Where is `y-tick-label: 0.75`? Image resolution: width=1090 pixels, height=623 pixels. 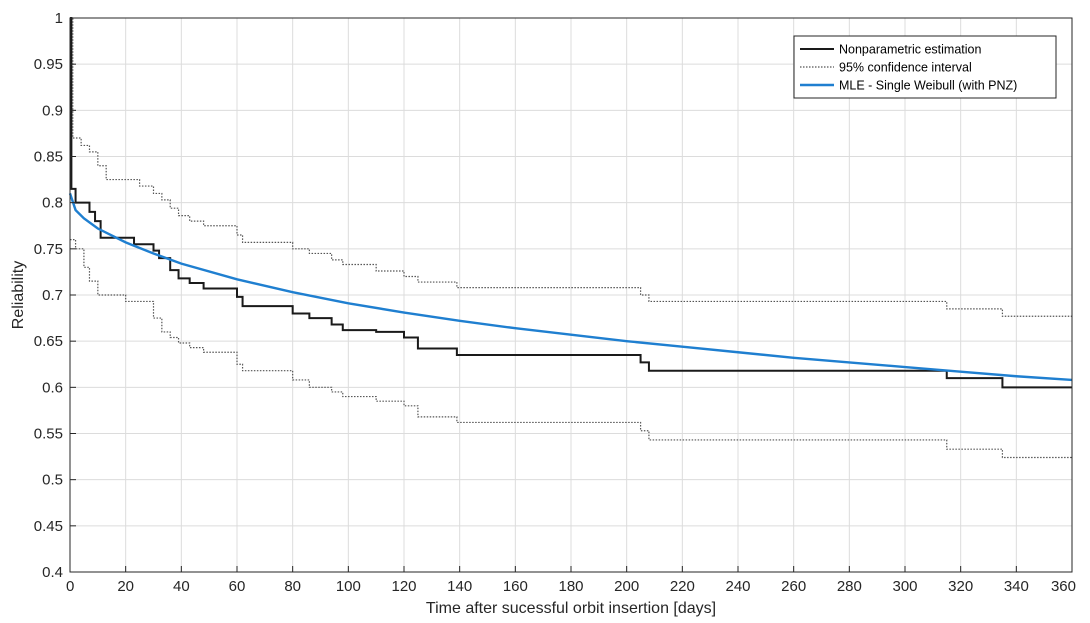
y-tick-label: 0.75 is located at coordinates (48, 249).